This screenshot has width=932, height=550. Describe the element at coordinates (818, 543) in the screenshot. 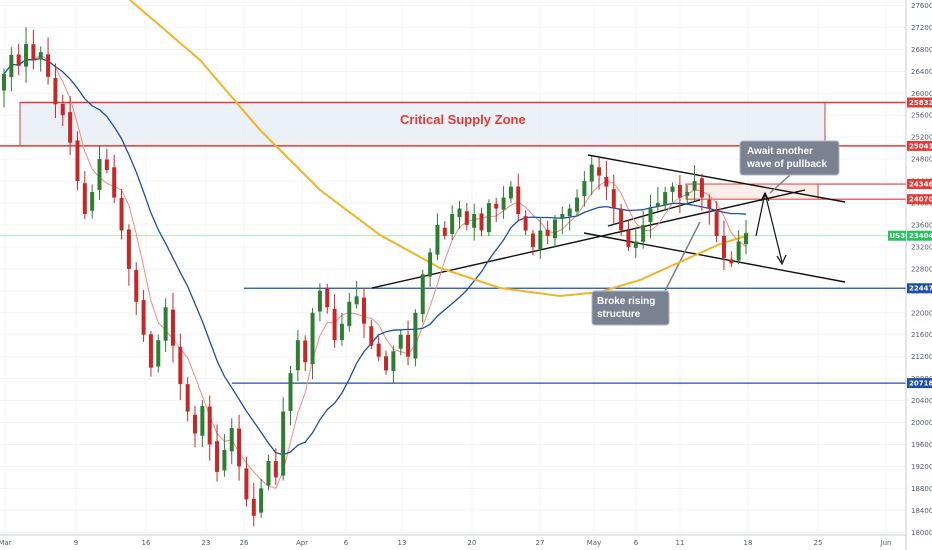

I see `time-tick-label: 25` at that location.